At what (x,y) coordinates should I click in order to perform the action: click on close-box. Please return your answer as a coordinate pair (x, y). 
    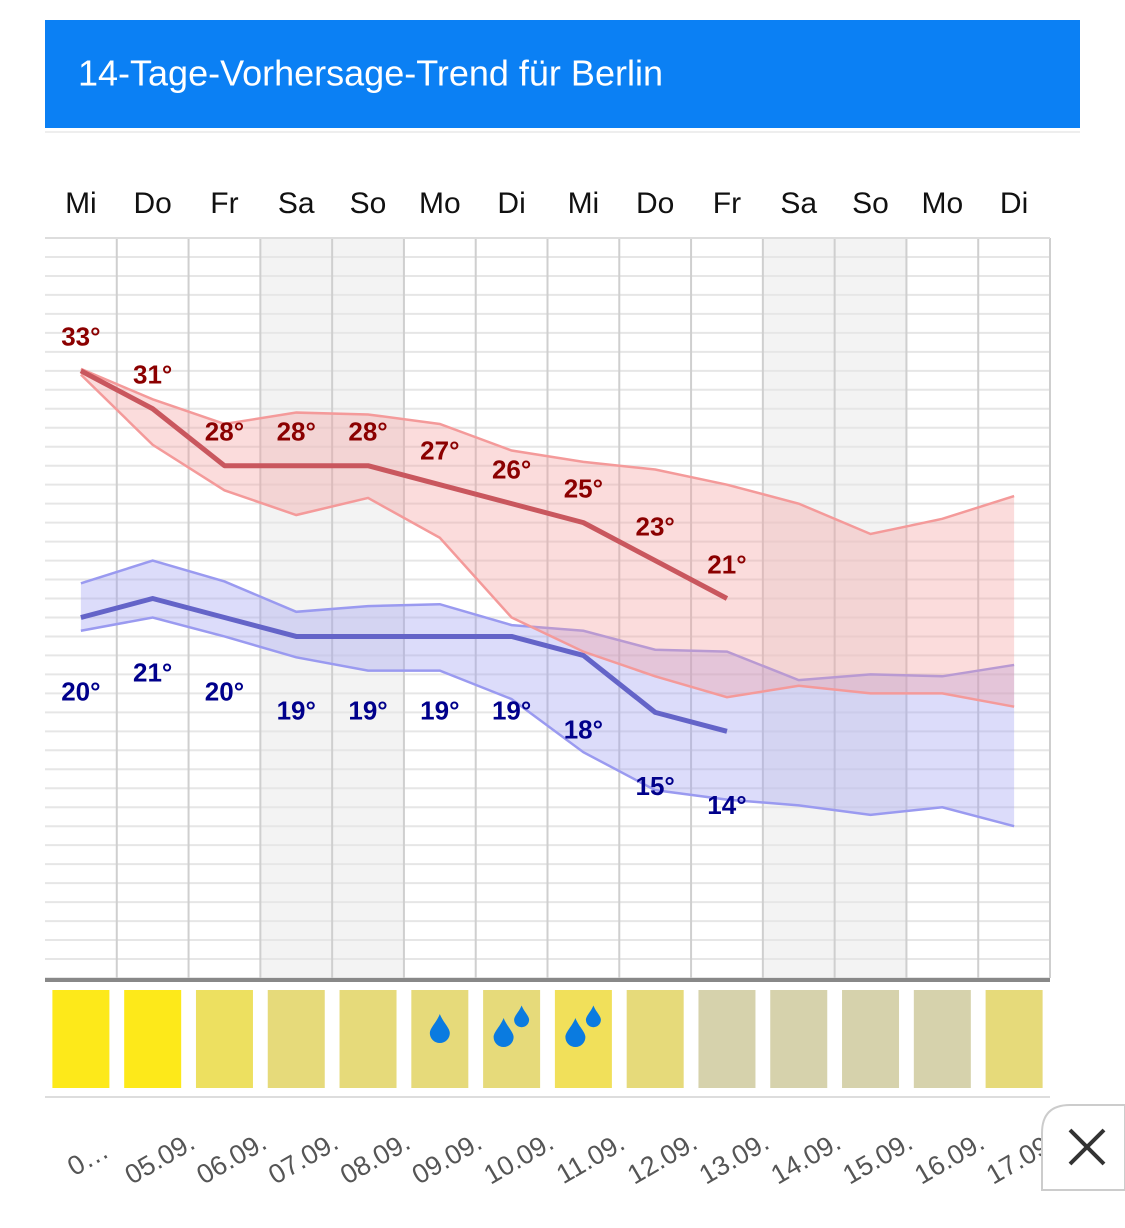
    Looking at the image, I should click on (1083, 1147).